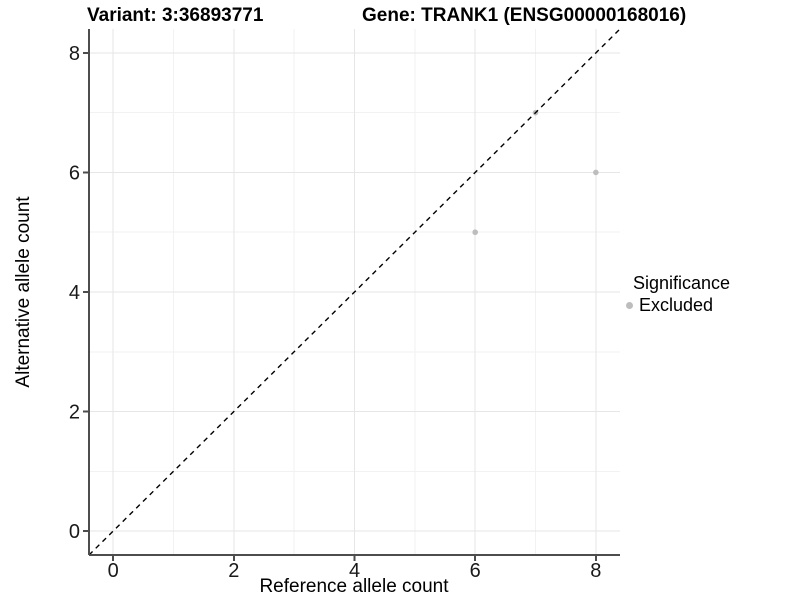 The width and height of the screenshot is (800, 600). I want to click on y-tick-label: 4, so click(74, 293).